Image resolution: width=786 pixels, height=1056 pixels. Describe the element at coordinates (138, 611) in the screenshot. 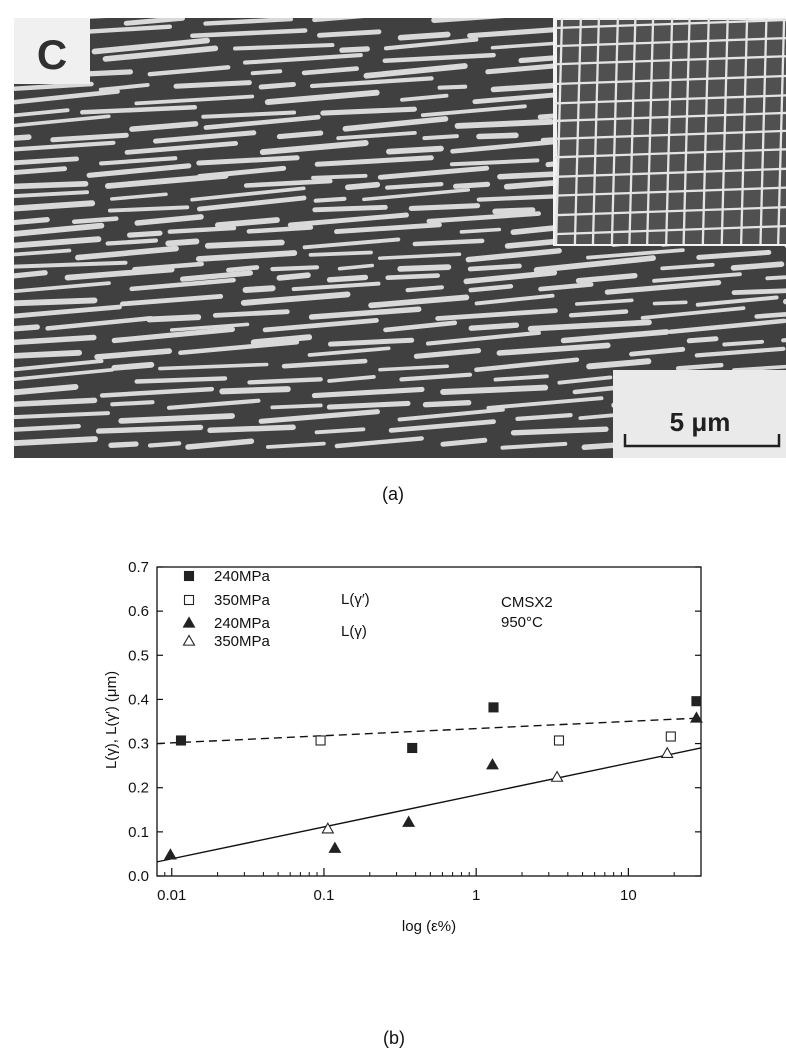

I see `y-tick-label: 0.6` at that location.